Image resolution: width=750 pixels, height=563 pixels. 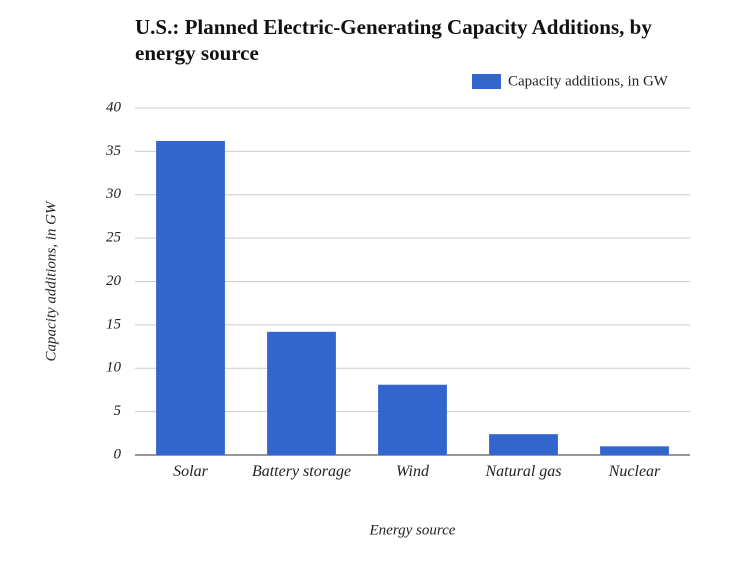 I want to click on y-axis-label: Capacity additions, in GW, so click(x=51, y=280).